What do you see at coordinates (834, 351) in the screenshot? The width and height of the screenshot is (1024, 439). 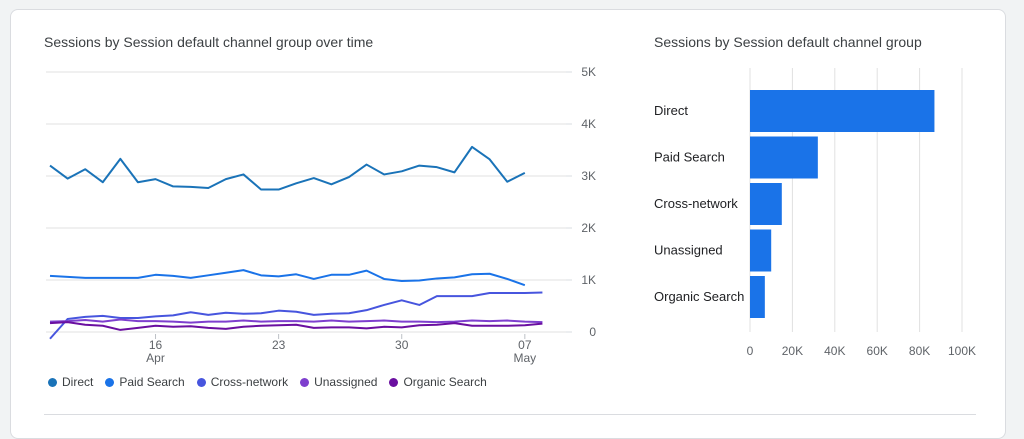 I see `x-tick-label: 40K` at bounding box center [834, 351].